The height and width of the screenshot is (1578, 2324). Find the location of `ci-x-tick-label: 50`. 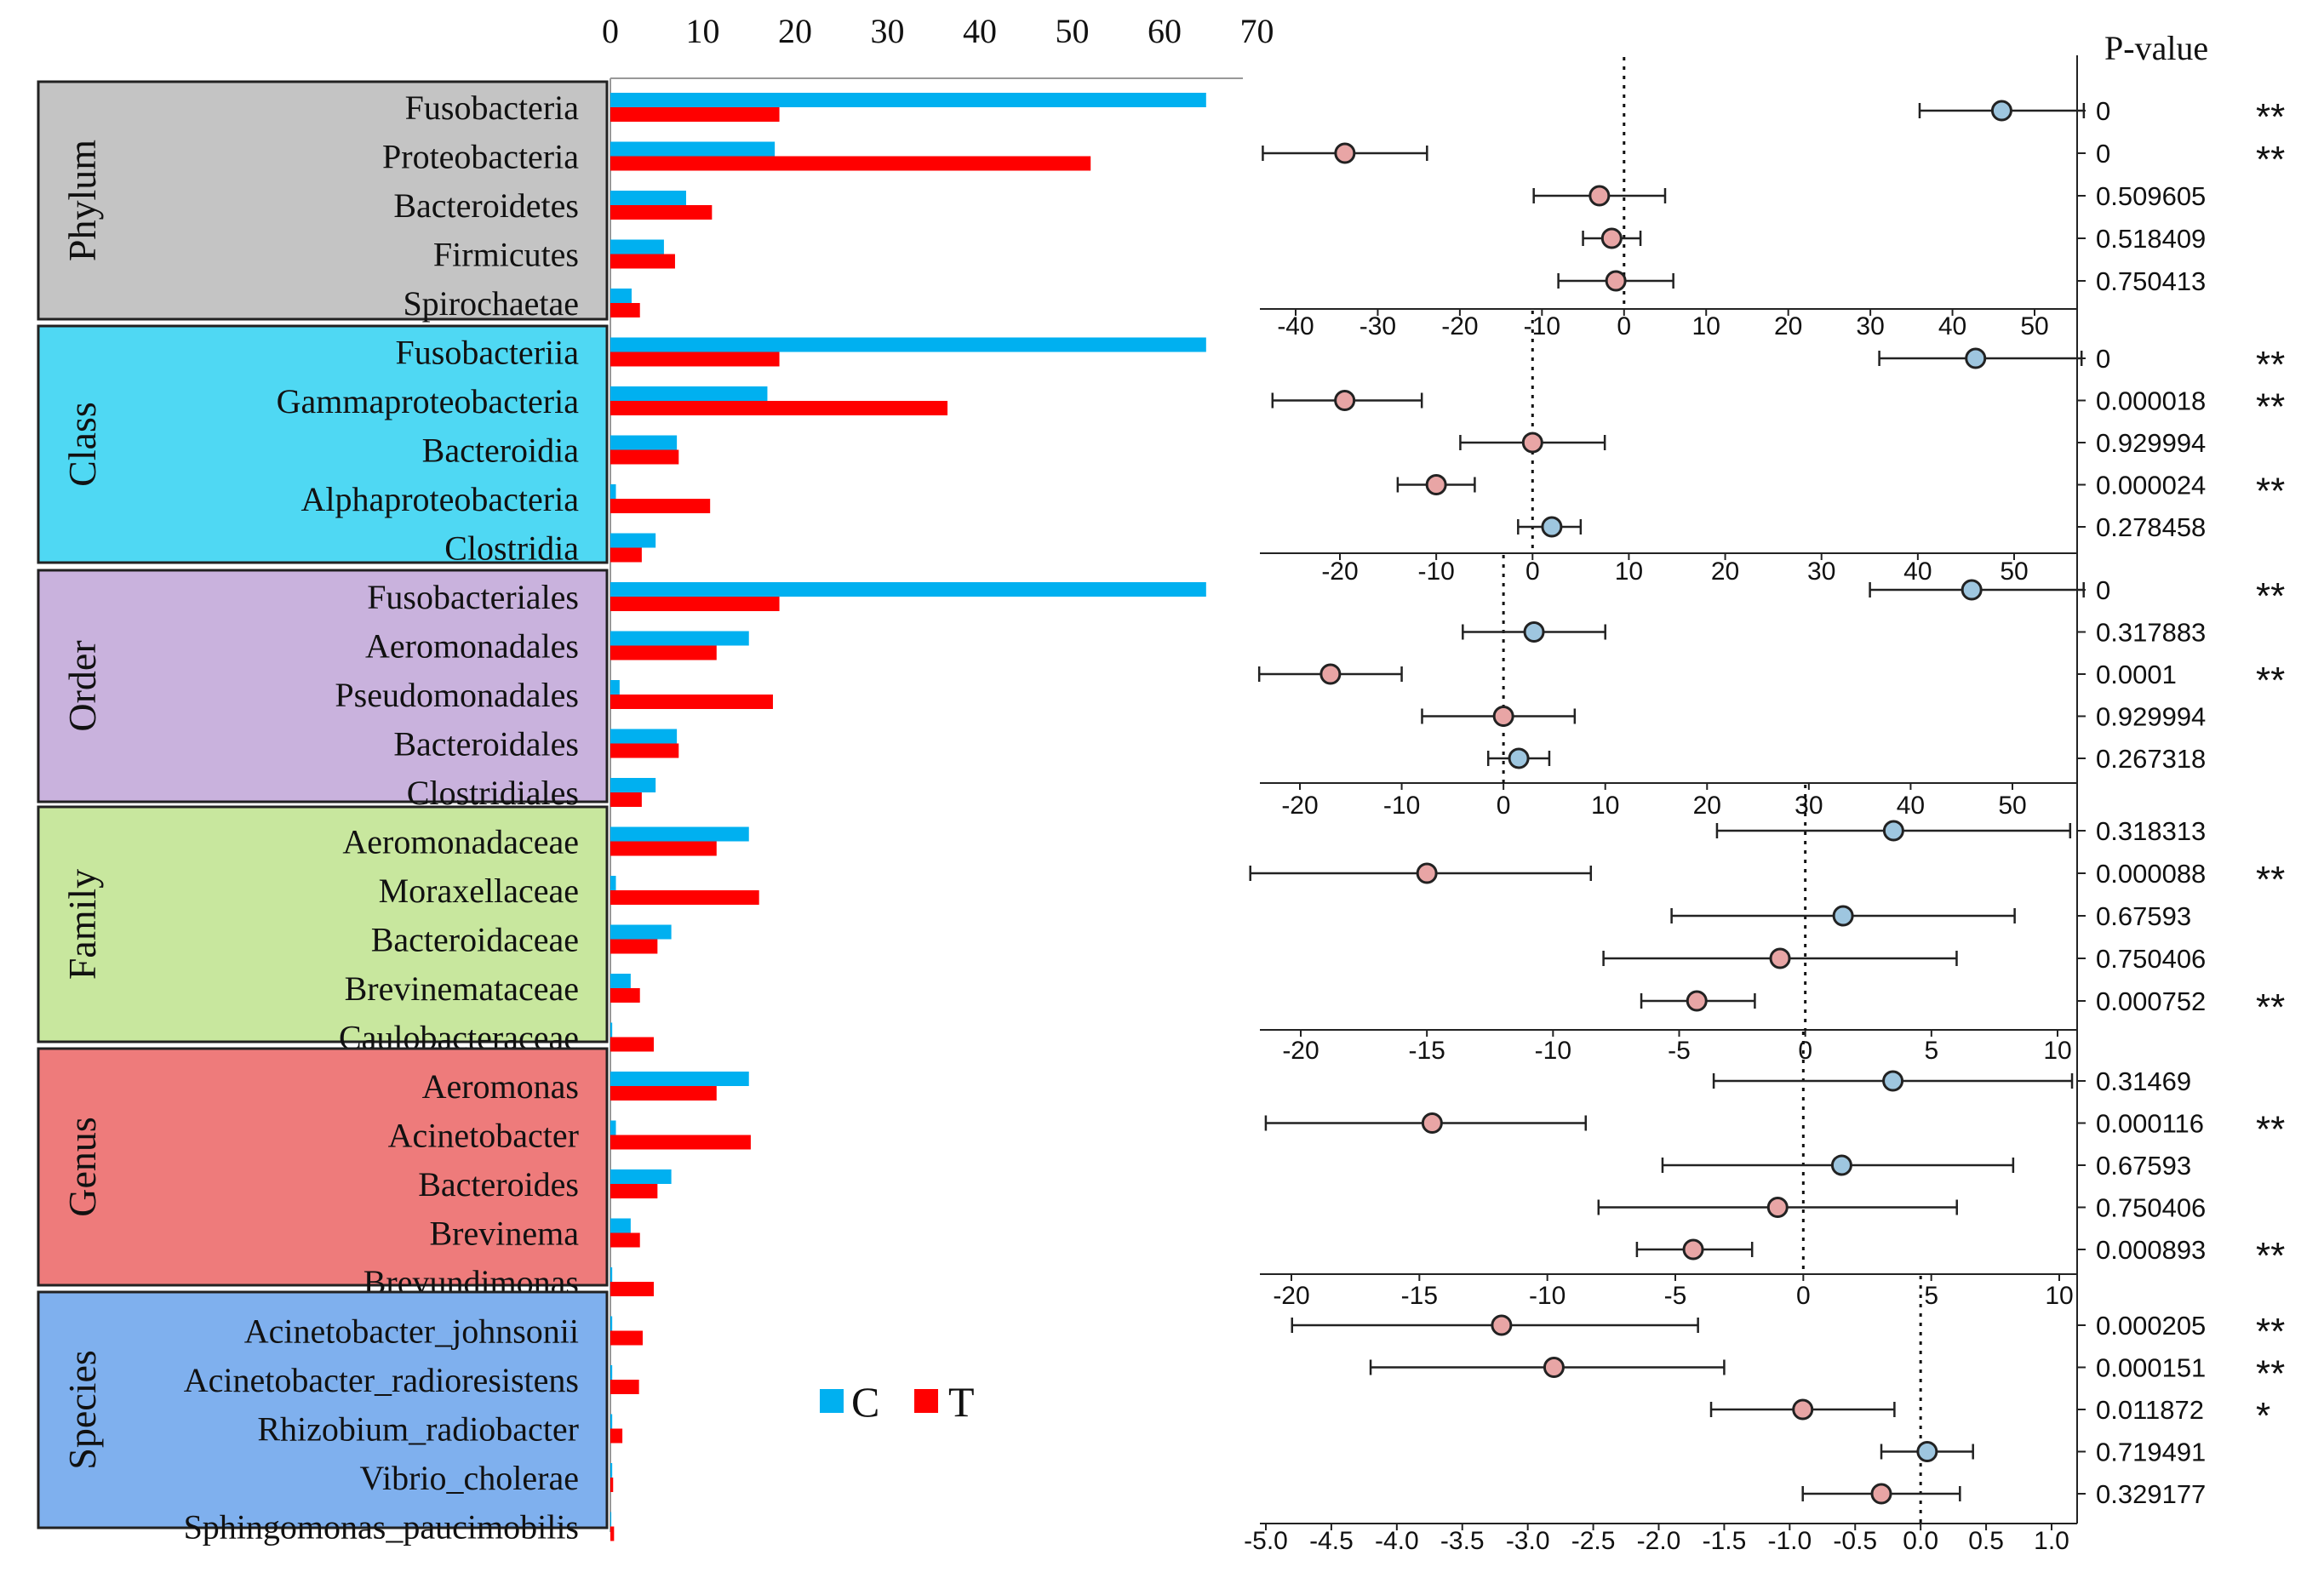

ci-x-tick-label: 50 is located at coordinates (2034, 326).